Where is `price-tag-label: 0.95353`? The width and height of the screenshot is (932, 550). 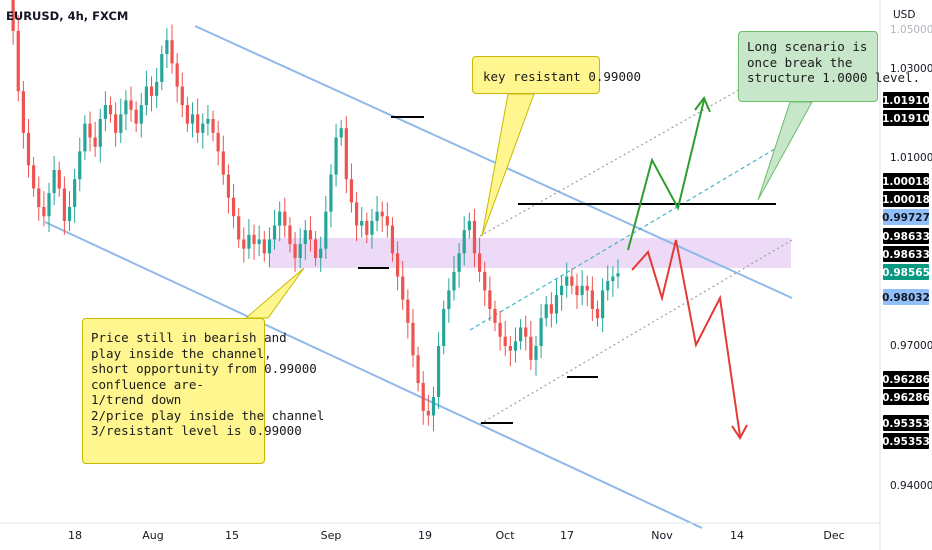 price-tag-label: 0.95353 is located at coordinates (906, 424).